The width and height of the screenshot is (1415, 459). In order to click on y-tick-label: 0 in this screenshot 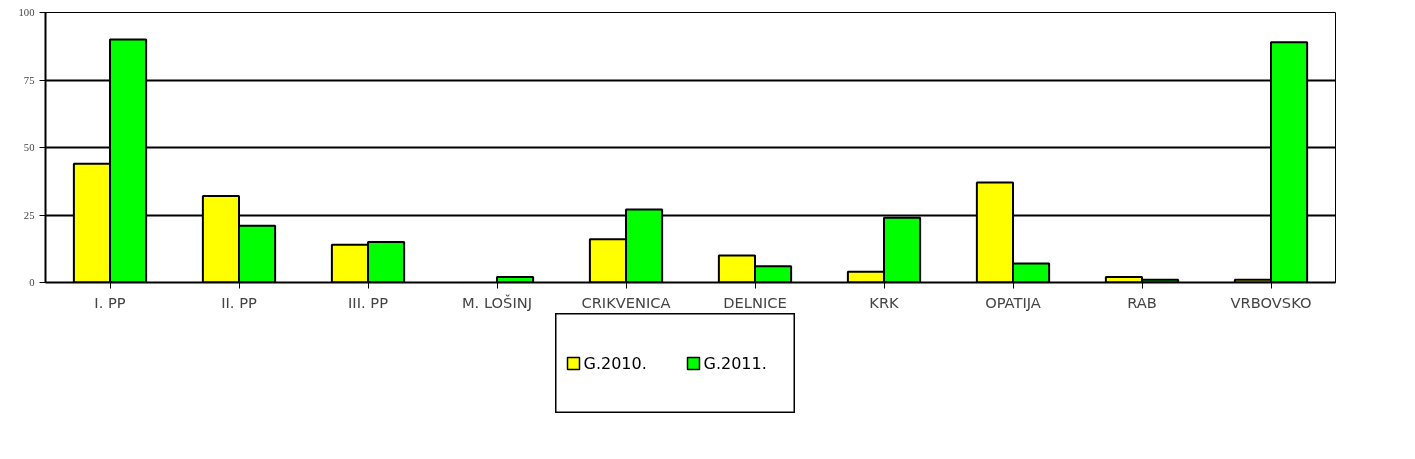, I will do `click(32, 282)`.